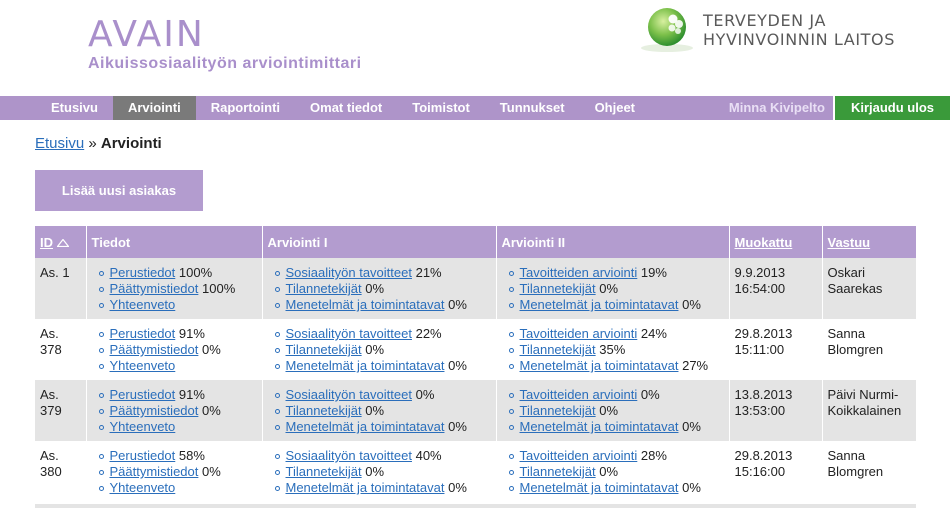  I want to click on client-id-line2: 378, so click(51, 349).